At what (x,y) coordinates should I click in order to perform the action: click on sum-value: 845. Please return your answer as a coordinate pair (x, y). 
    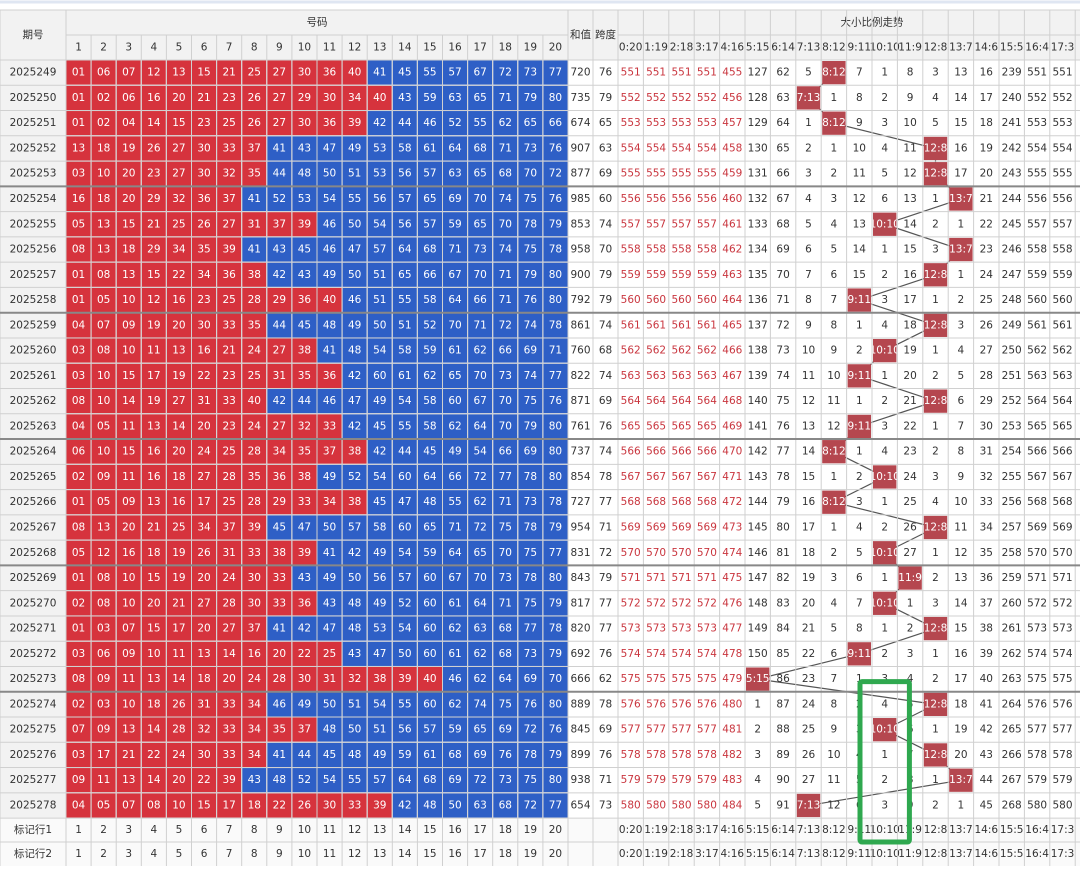
    Looking at the image, I should click on (580, 730).